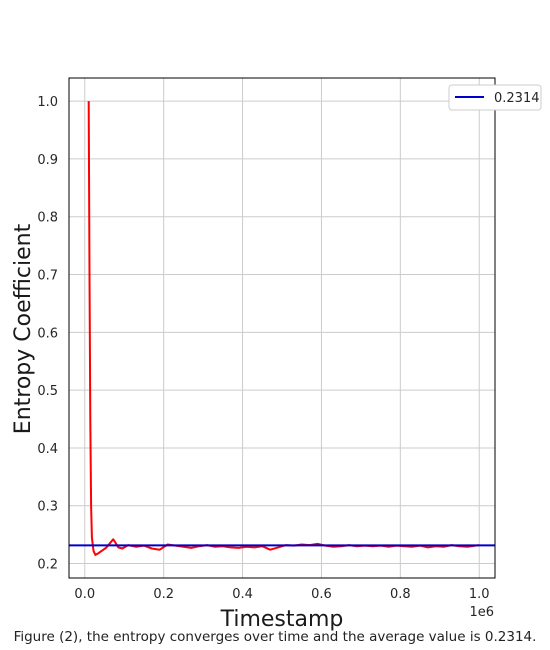 This screenshot has width=550, height=650. What do you see at coordinates (163, 594) in the screenshot?
I see `x-tick-label: 0.2` at bounding box center [163, 594].